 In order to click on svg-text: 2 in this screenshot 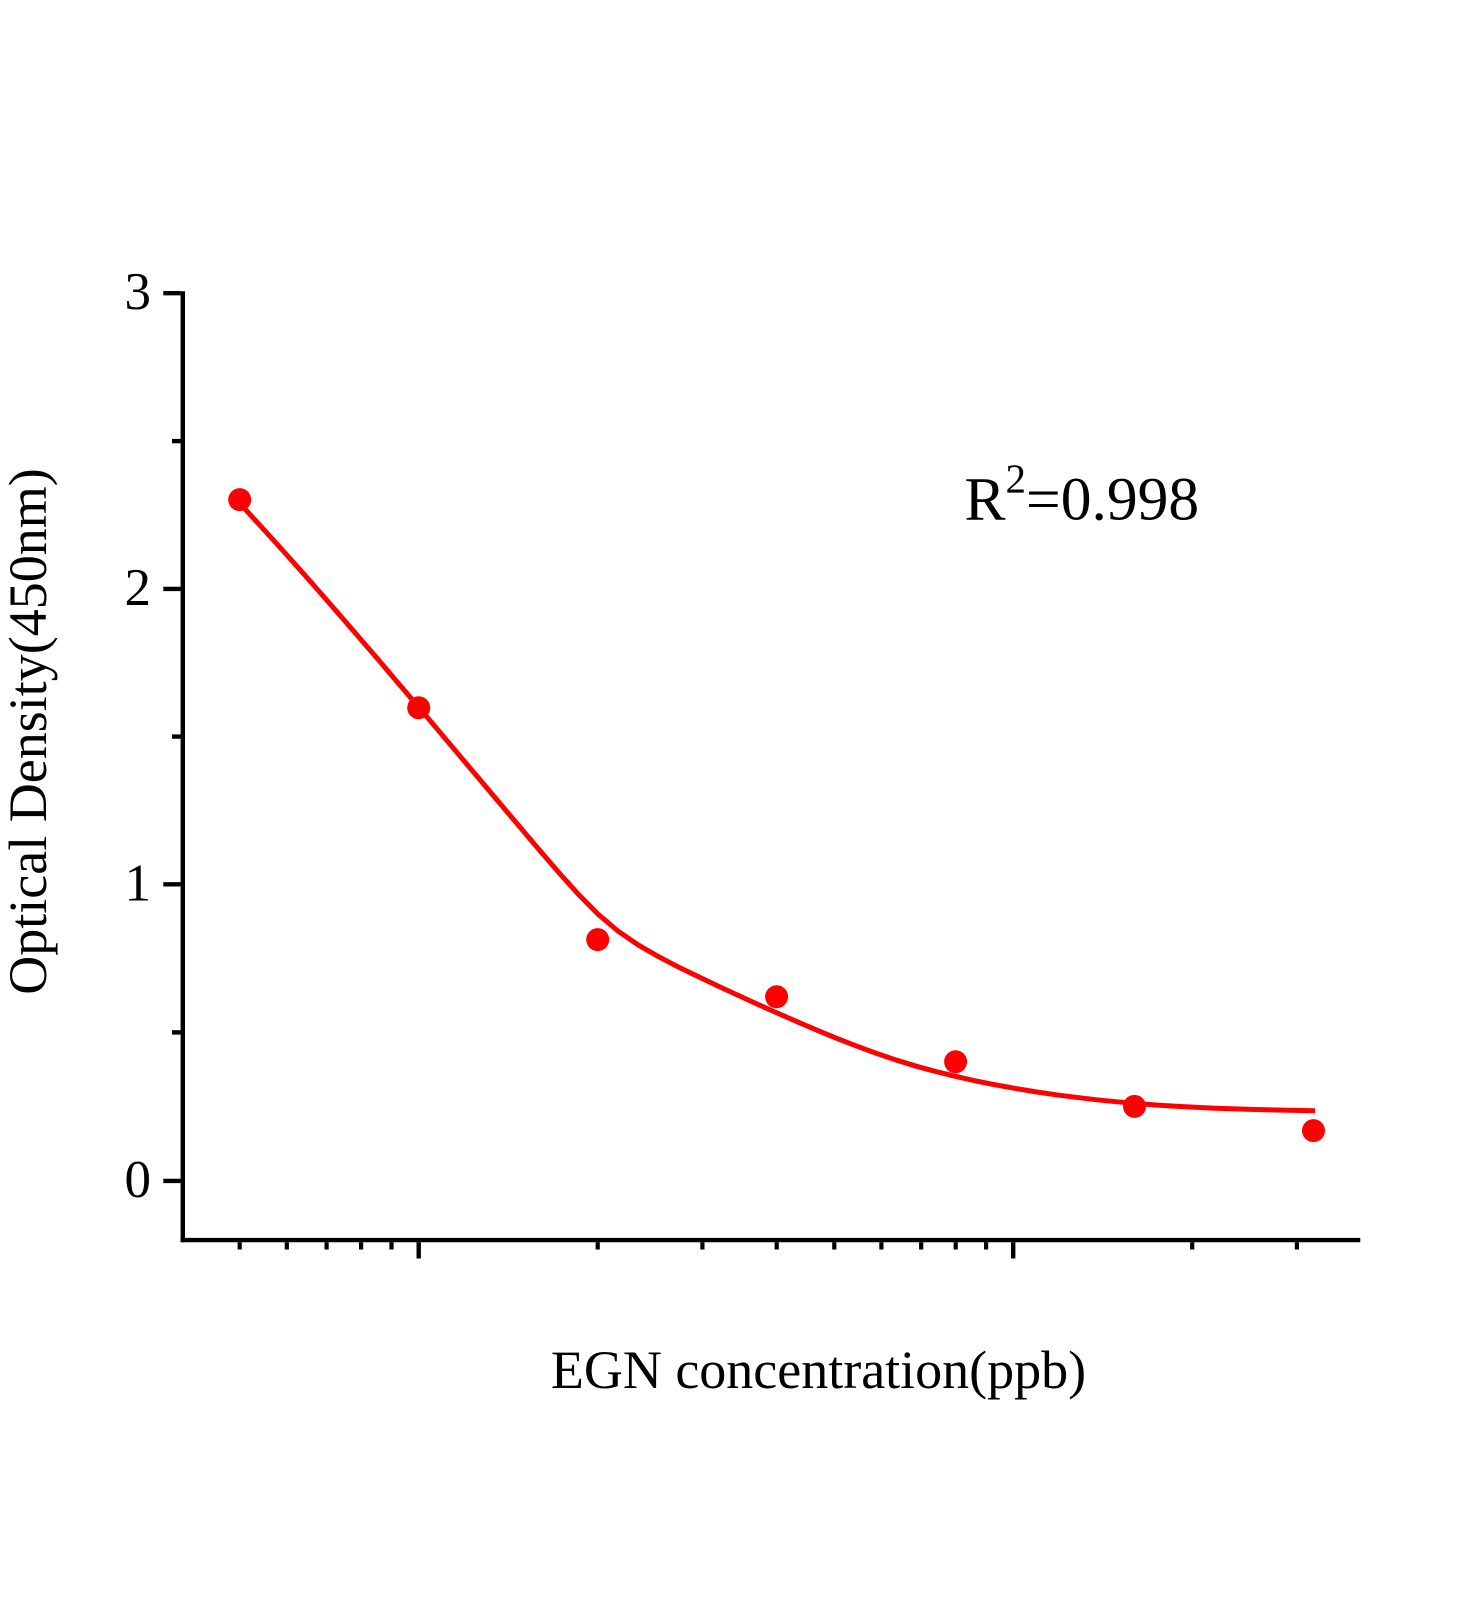, I will do `click(138, 588)`.